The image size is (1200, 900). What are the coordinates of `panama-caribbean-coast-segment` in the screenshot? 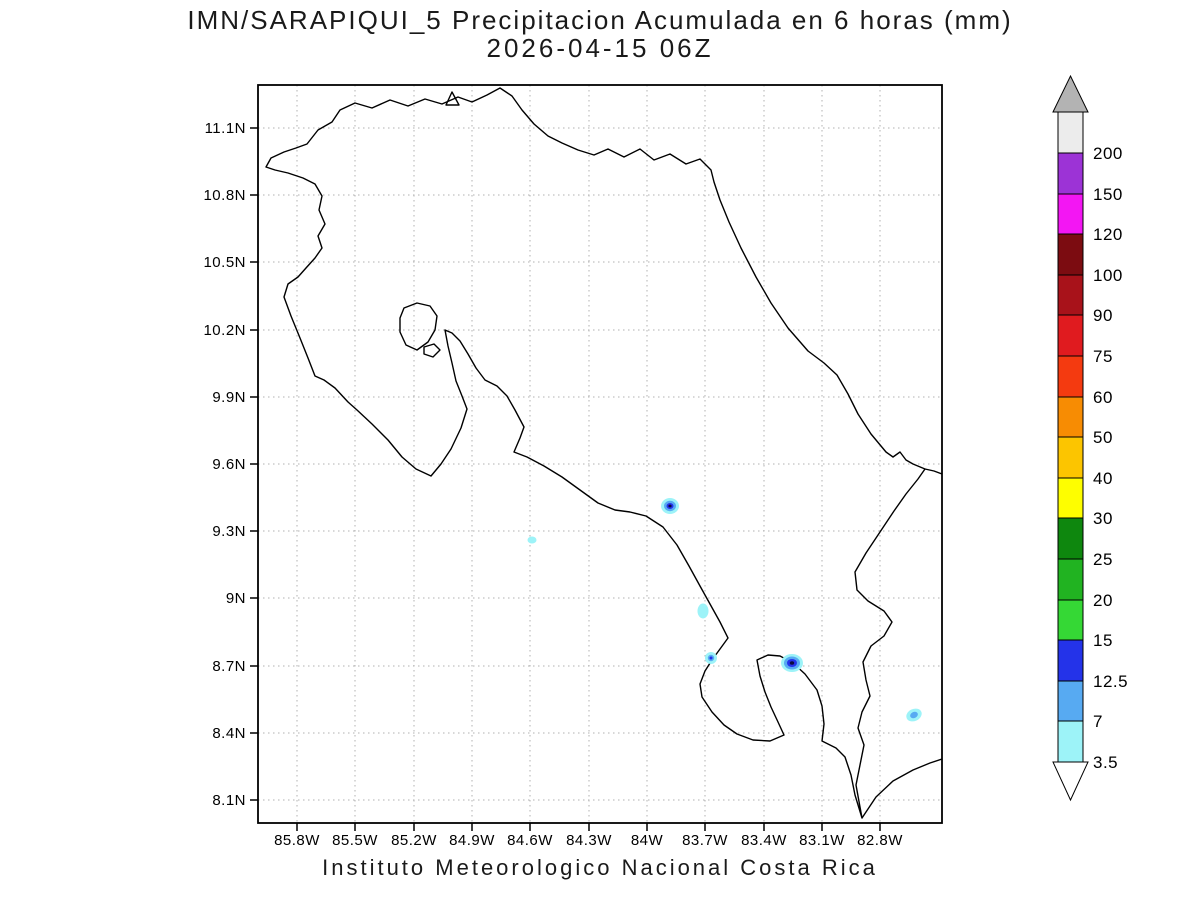 It's located at (933, 471).